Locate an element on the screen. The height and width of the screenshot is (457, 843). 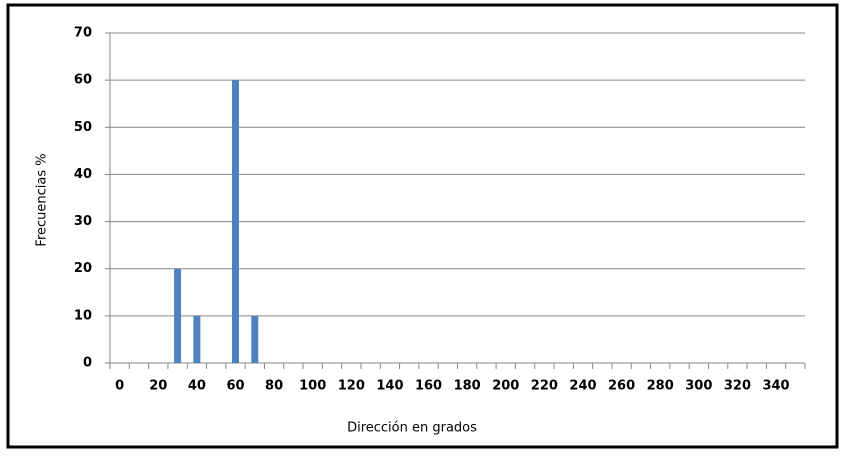
x-tick-label: 140 is located at coordinates (389, 386).